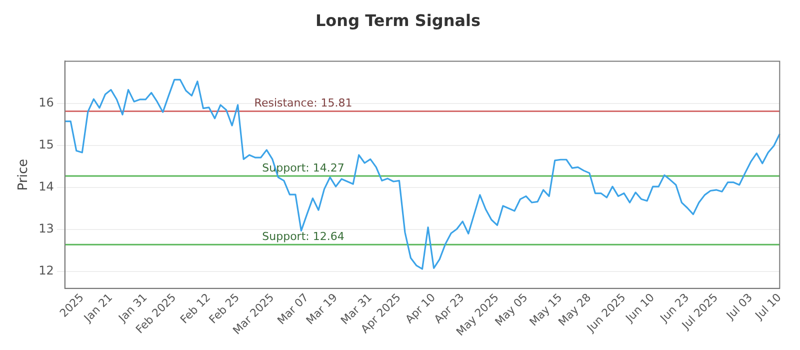 The height and width of the screenshot is (350, 800). What do you see at coordinates (46, 102) in the screenshot?
I see `y-tick-label: 16` at bounding box center [46, 102].